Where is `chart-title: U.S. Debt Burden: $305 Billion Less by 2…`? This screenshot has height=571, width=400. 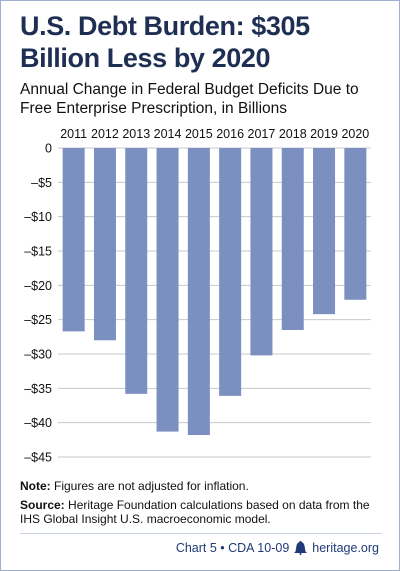
chart-title: U.S. Debt Burden: $305 Billion Less by 2… is located at coordinates (165, 42).